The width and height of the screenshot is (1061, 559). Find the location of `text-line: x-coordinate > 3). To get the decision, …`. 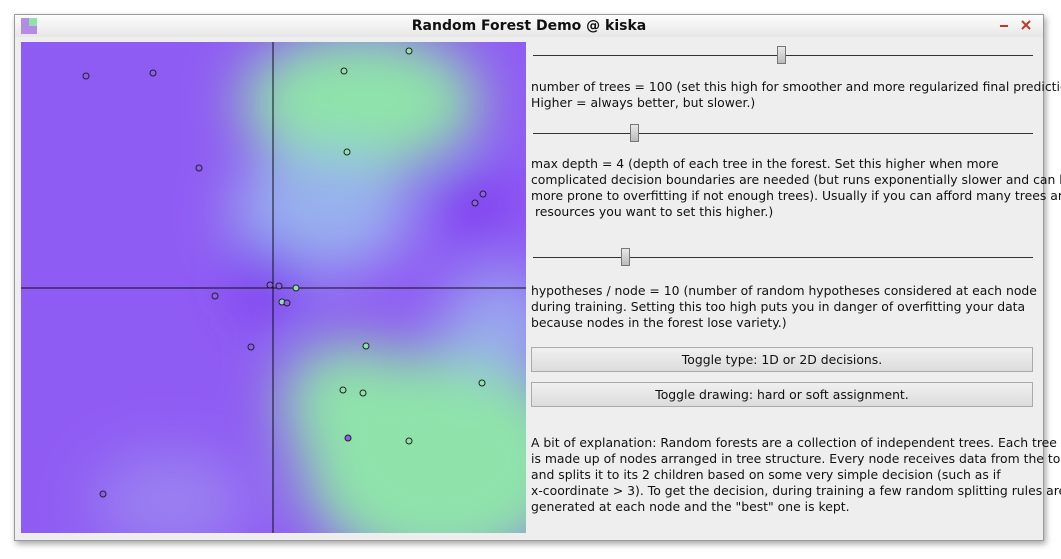

text-line: x-coordinate > 3). To get the decision, … is located at coordinates (796, 490).